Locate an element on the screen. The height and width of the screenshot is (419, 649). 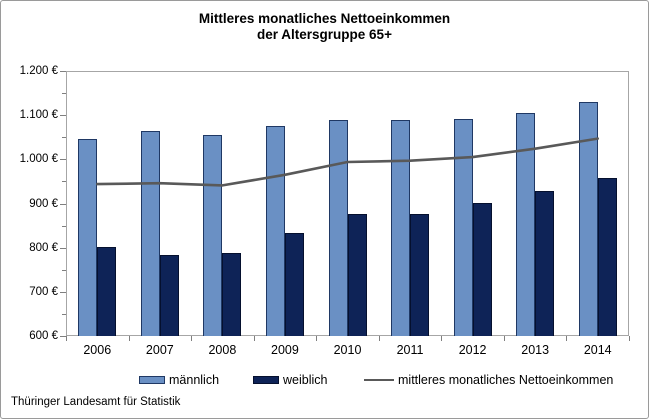
chart-title-line2: der Altersgruppe 65+ is located at coordinates (324, 34).